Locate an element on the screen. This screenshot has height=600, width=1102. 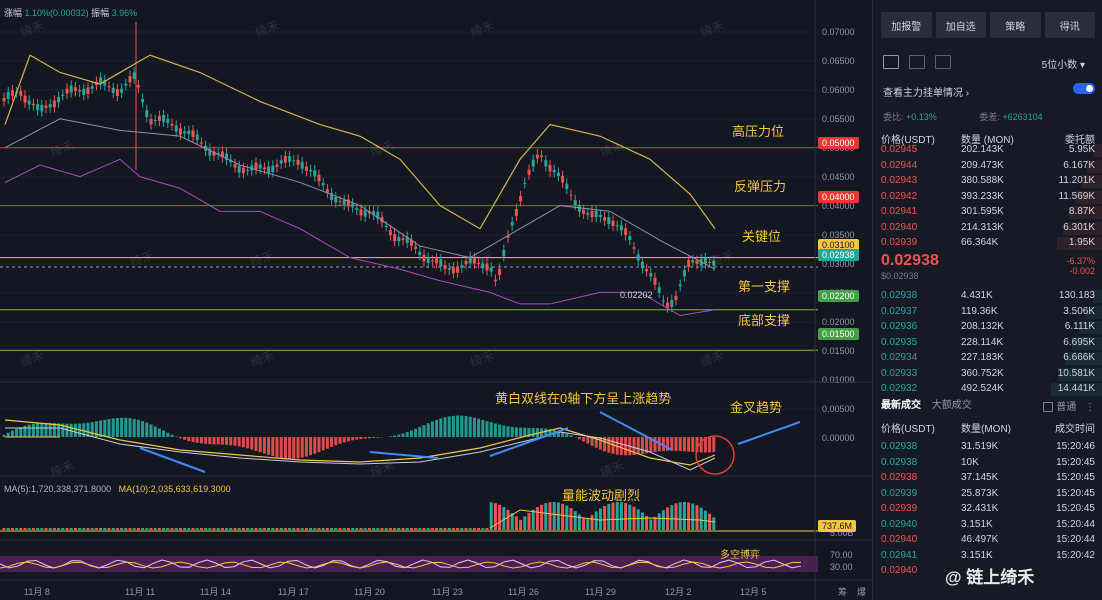
tab-big-trades: 大额成交 is located at coordinates (951, 405).